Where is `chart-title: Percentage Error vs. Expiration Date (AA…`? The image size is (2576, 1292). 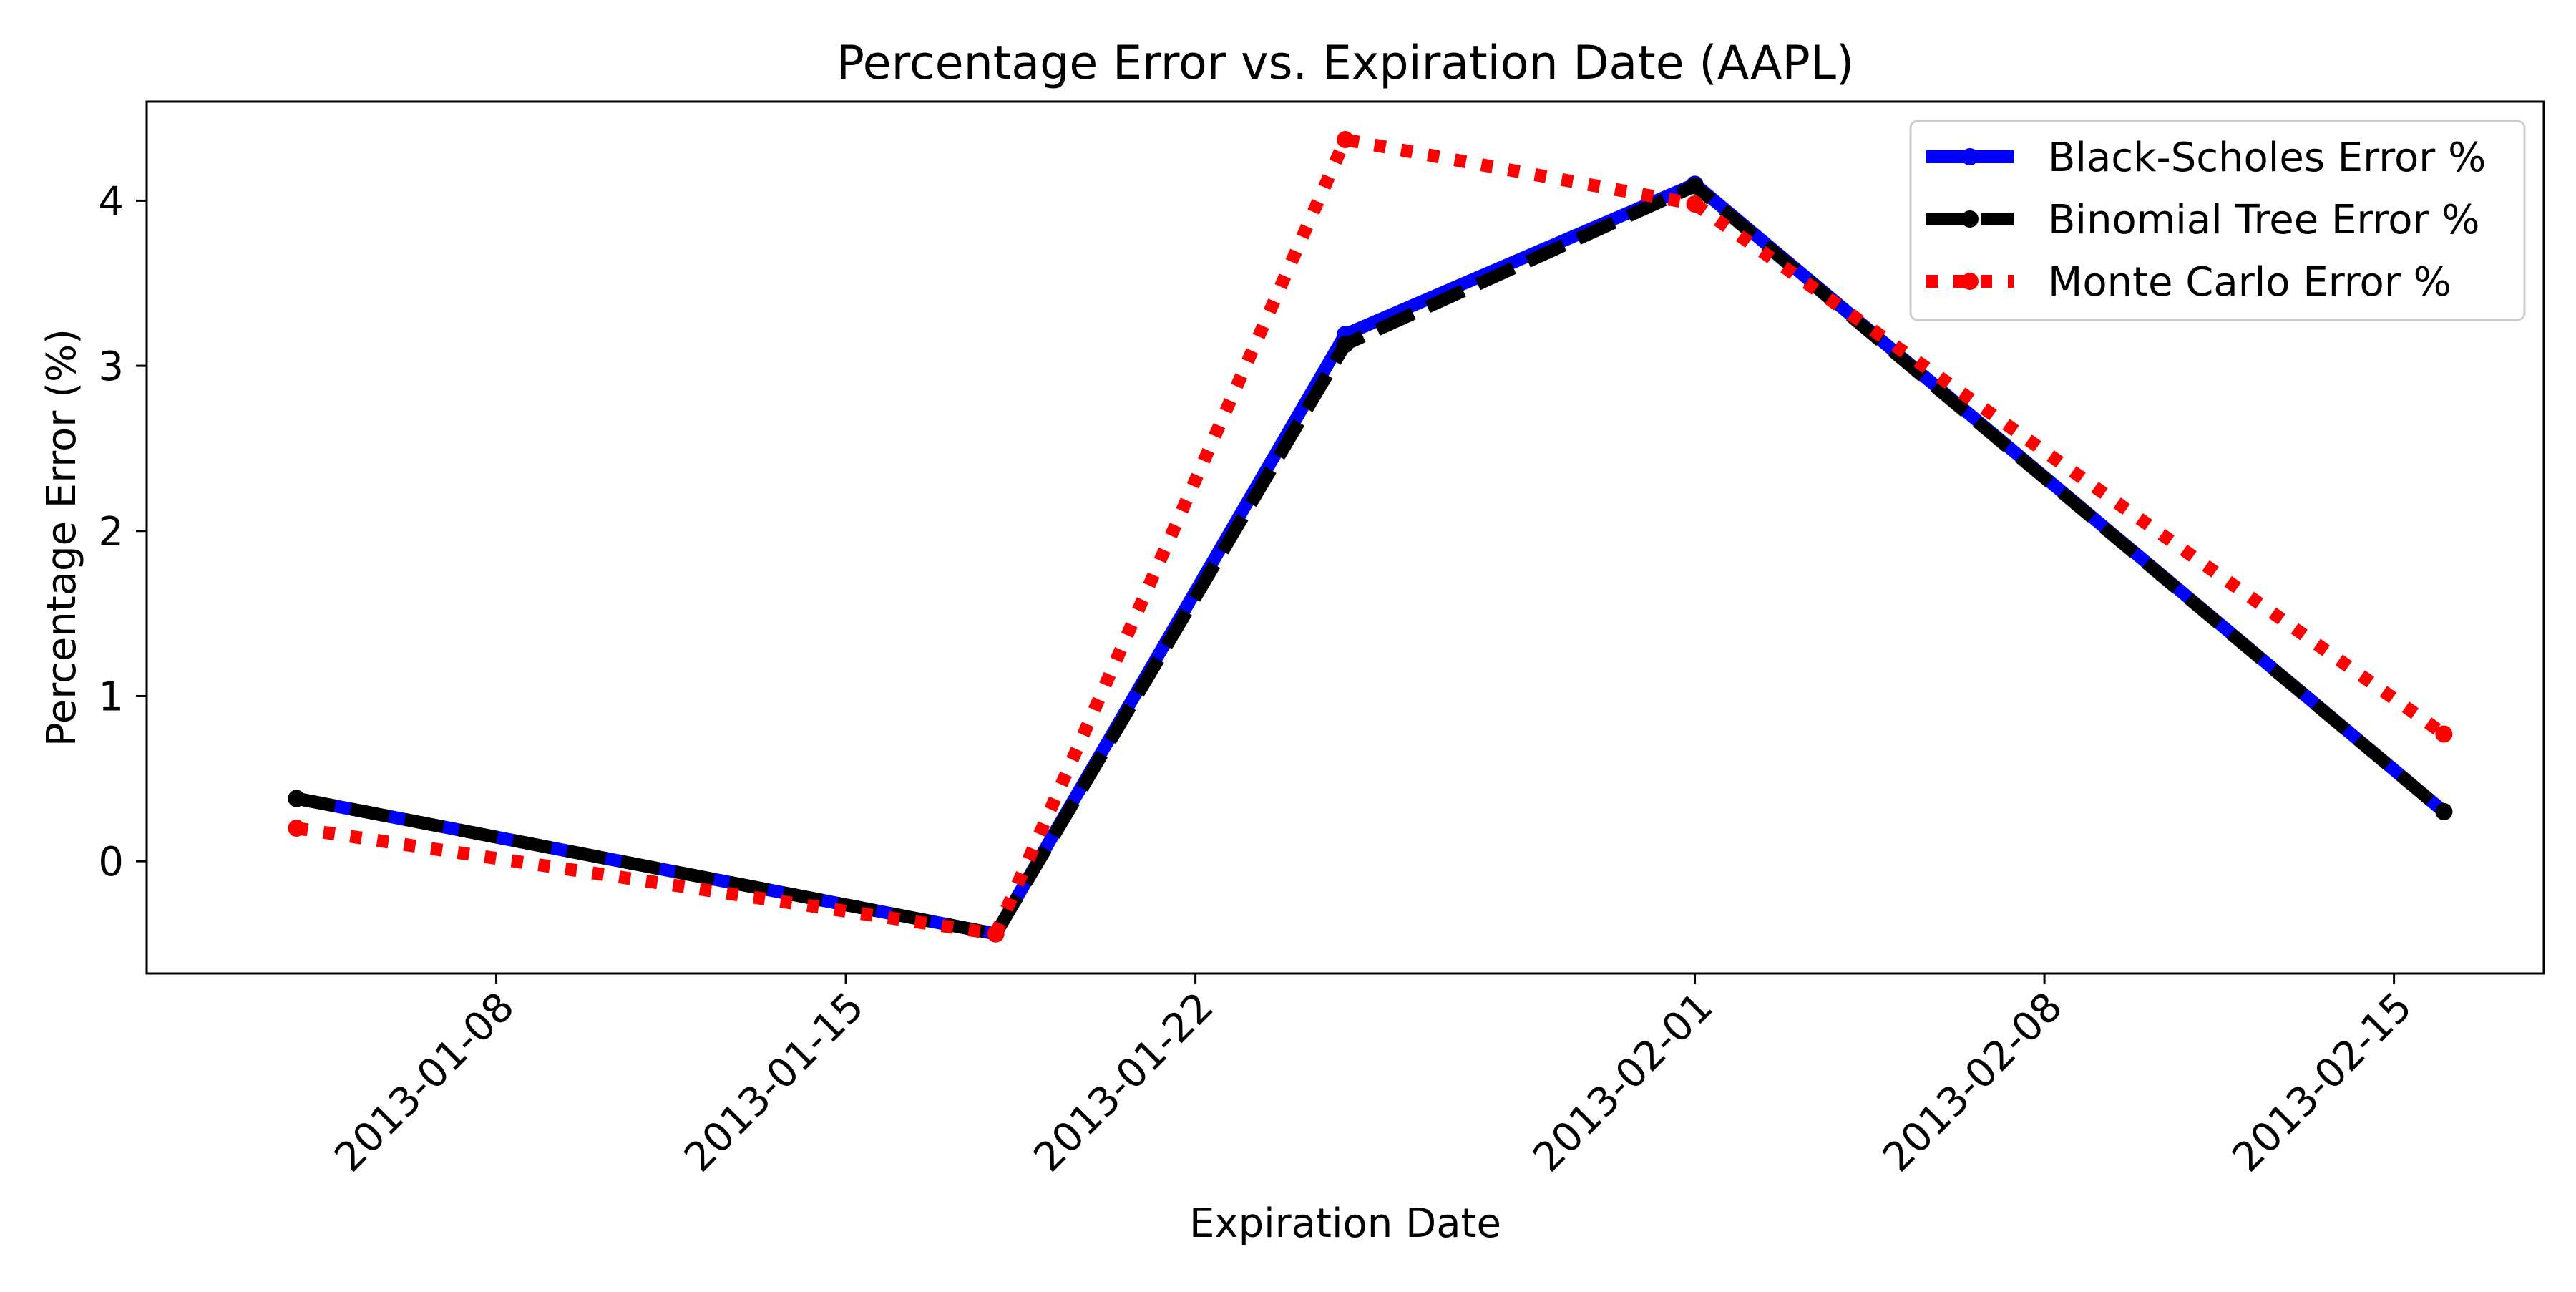 chart-title: Percentage Error vs. Expiration Date (AA… is located at coordinates (1345, 63).